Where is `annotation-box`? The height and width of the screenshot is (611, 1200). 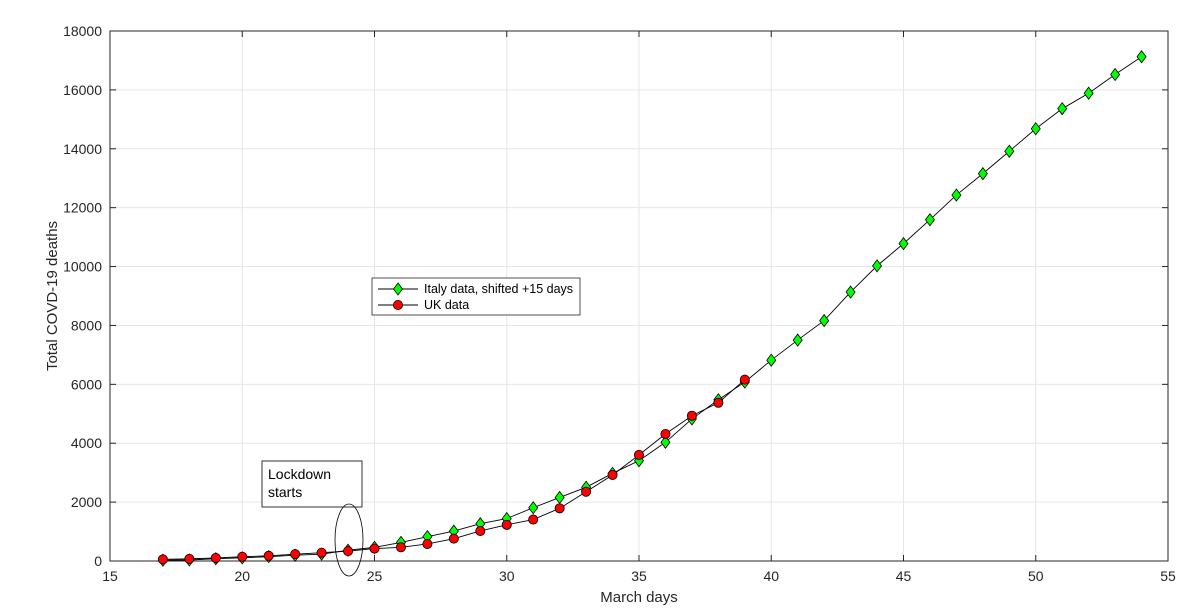
annotation-box is located at coordinates (312, 484).